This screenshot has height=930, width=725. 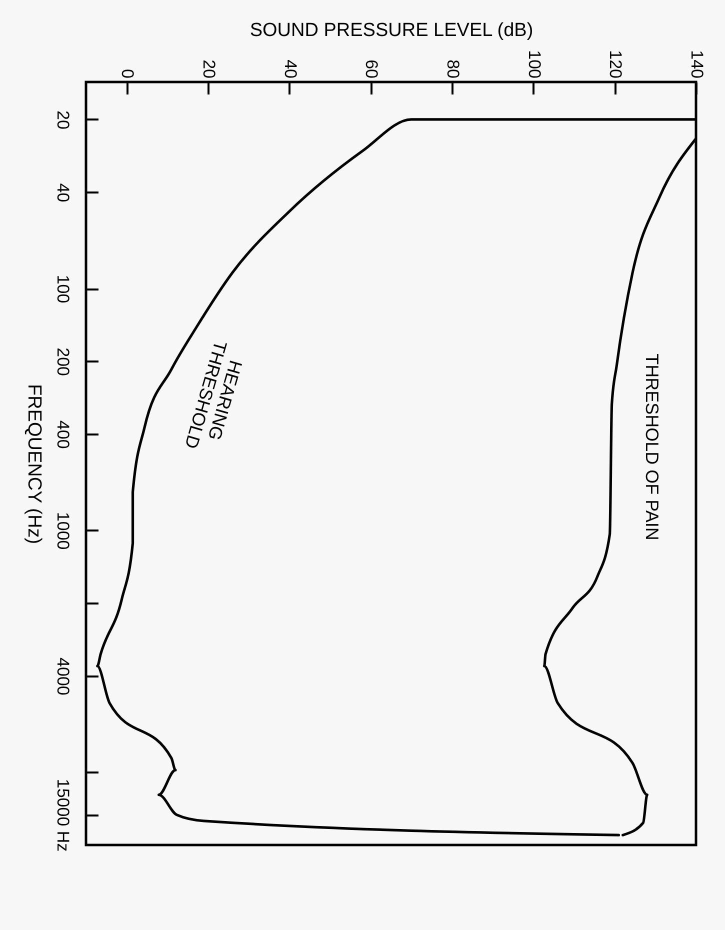 What do you see at coordinates (63, 434) in the screenshot?
I see `y-tick-label: 400` at bounding box center [63, 434].